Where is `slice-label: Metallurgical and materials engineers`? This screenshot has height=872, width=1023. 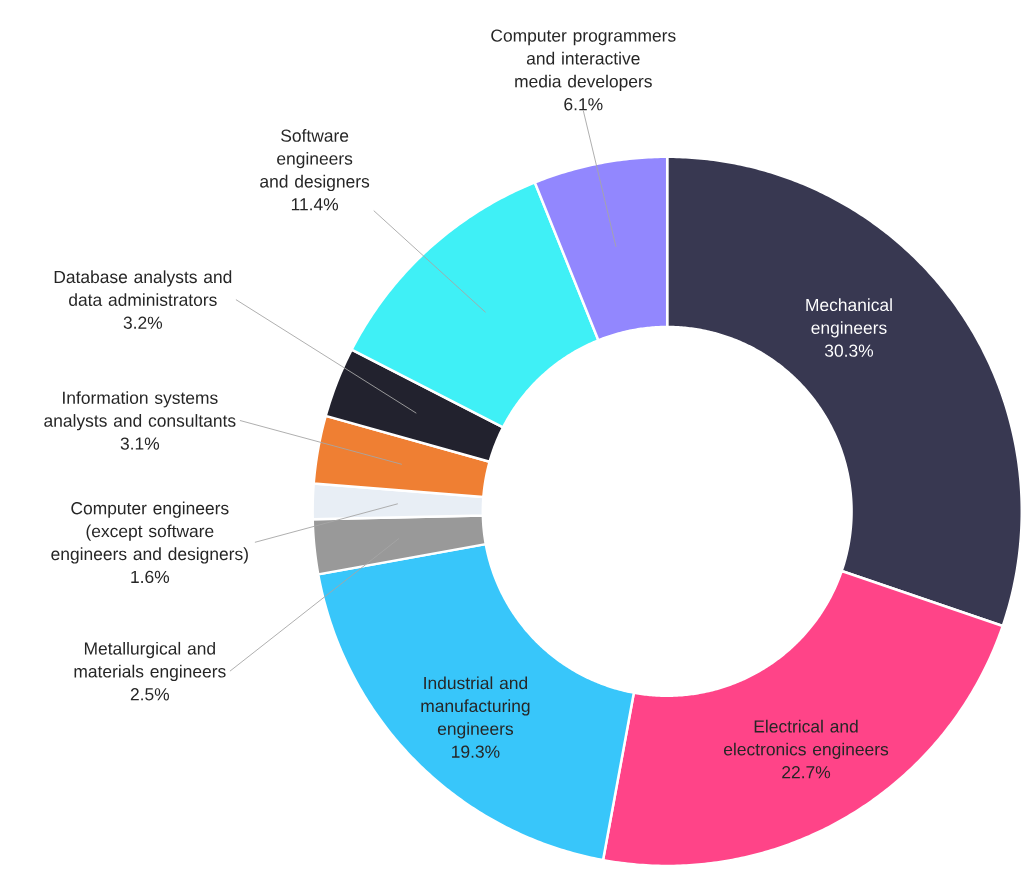 slice-label: Metallurgical and materials engineers is located at coordinates (150, 661).